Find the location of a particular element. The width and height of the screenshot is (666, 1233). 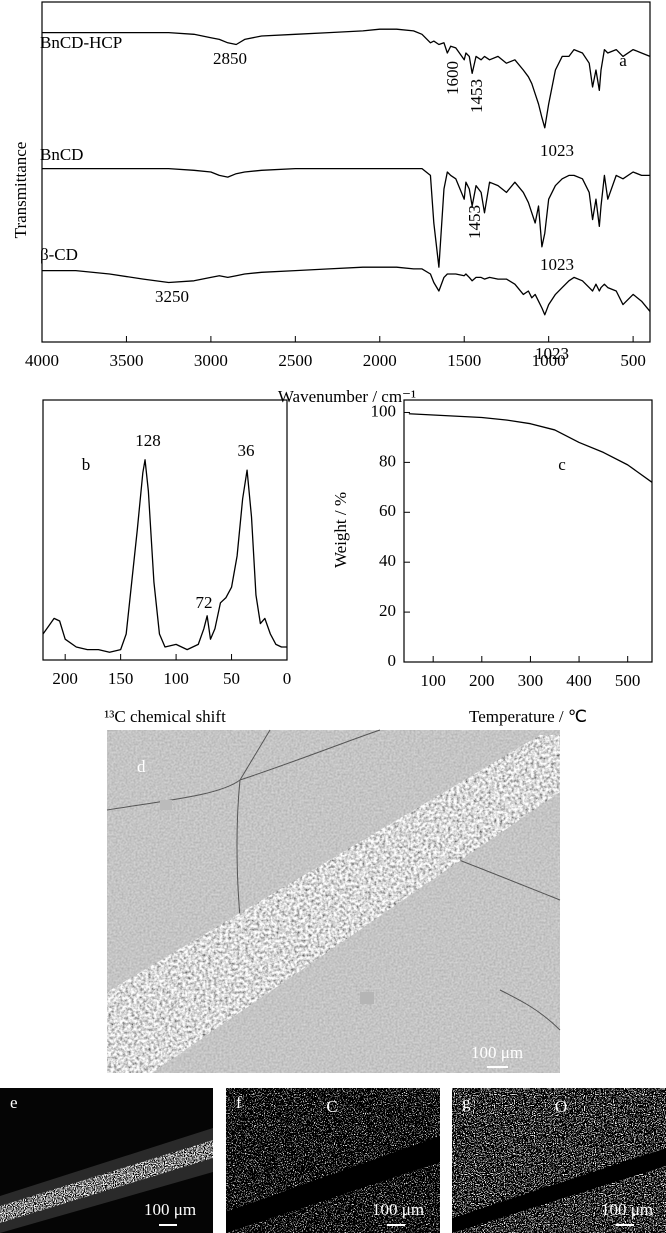

x-tick-label: 2500 is located at coordinates (295, 360).